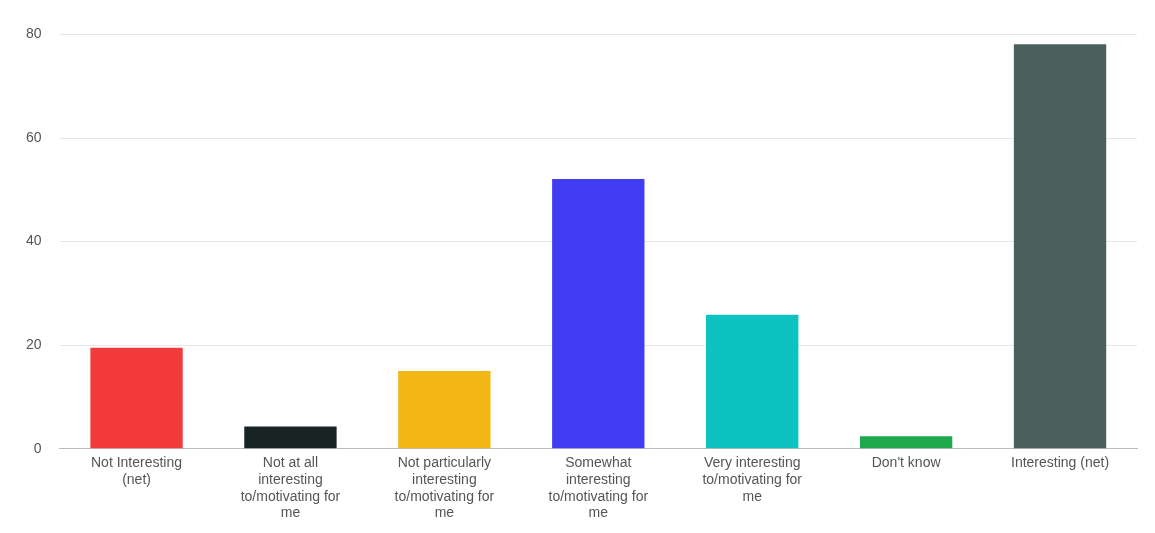 The image size is (1155, 533). Describe the element at coordinates (33, 240) in the screenshot. I see `y-tick-label: 40` at that location.